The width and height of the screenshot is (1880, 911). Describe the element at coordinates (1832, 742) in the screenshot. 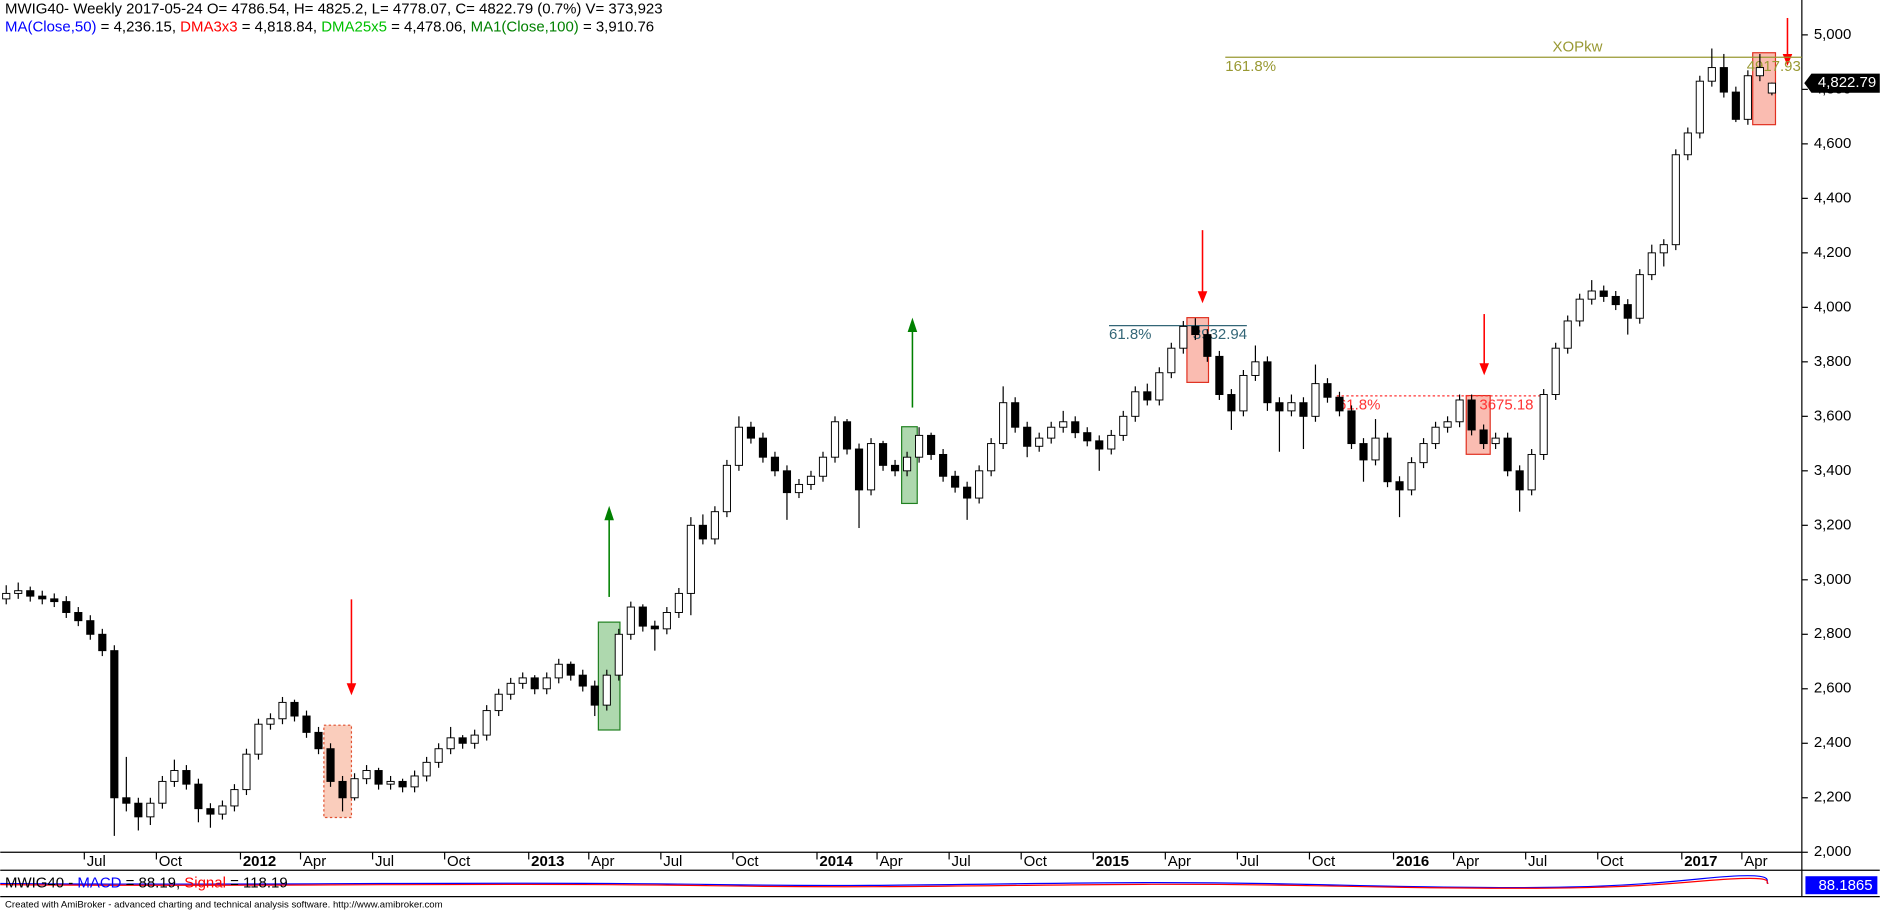

I see `y-tick-label: 2,400` at that location.